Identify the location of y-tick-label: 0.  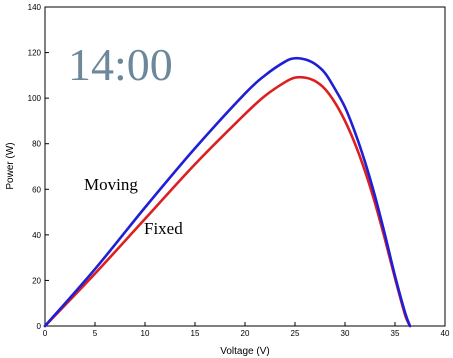
(39, 326).